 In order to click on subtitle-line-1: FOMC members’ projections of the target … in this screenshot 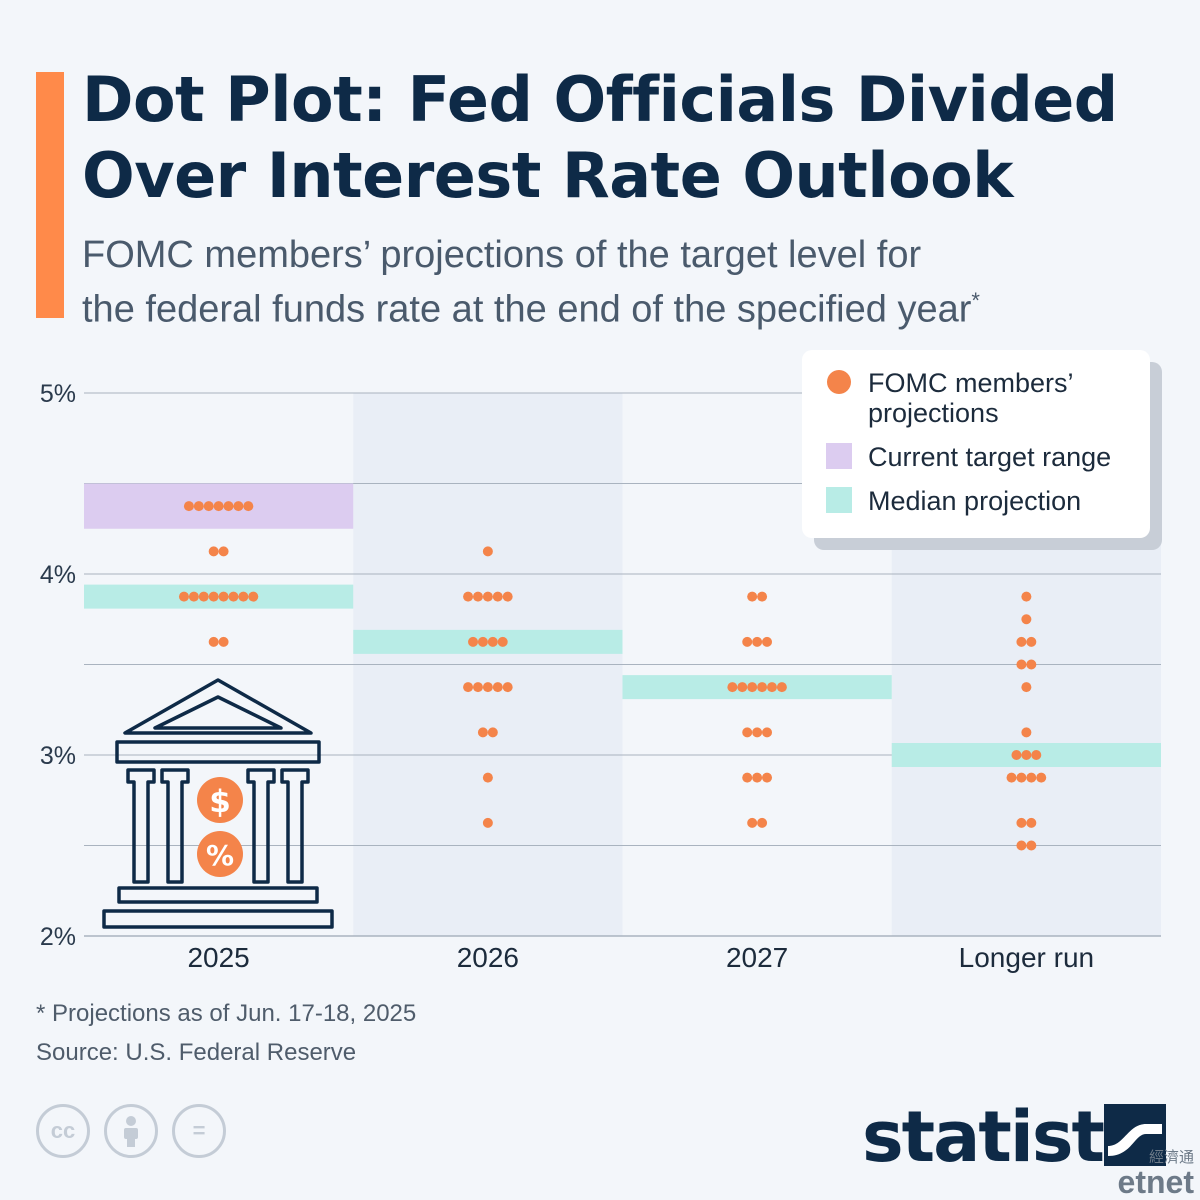, I will do `click(502, 255)`.